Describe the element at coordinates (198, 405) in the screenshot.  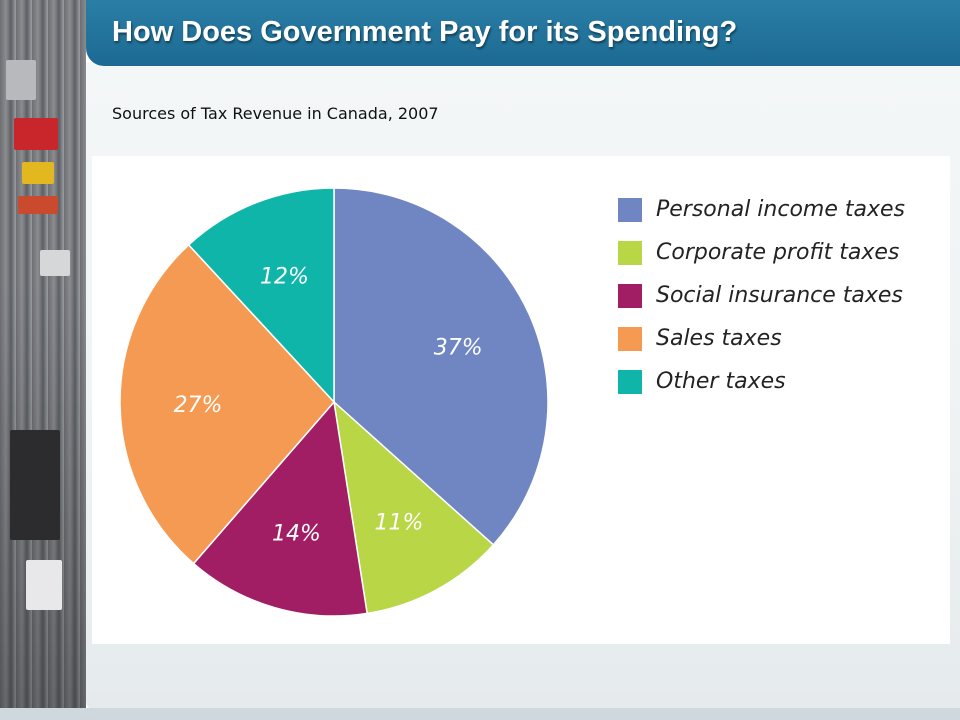
I see `slice-data-label: 27%` at that location.